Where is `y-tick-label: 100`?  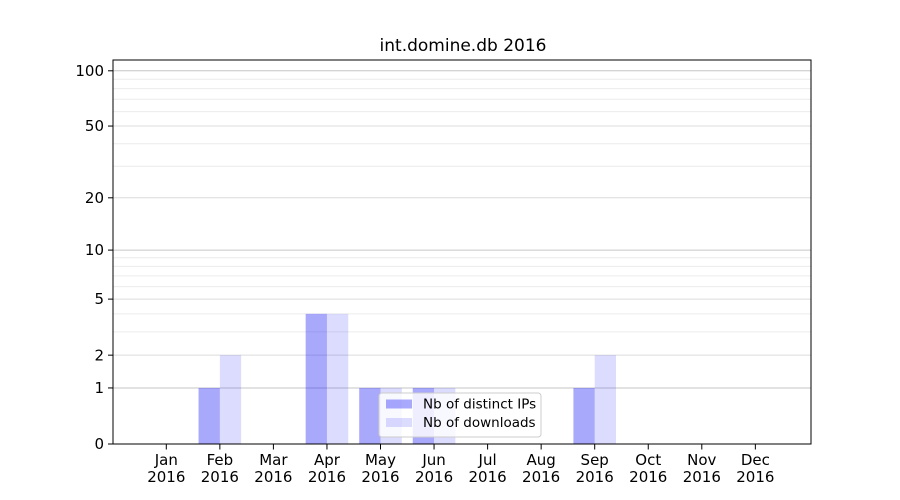 y-tick-label: 100 is located at coordinates (89, 71).